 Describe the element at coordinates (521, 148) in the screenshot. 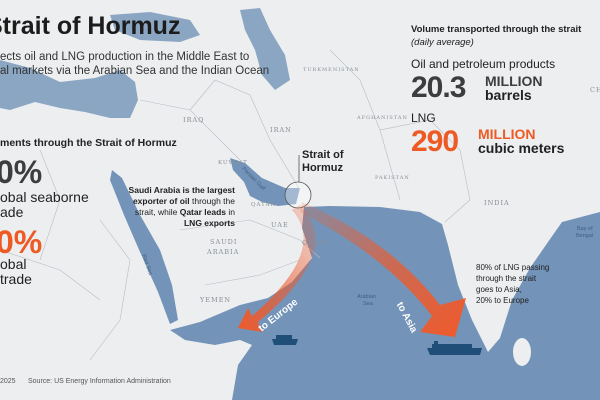

I see `lng-volume-unit-2: cubic meters` at that location.